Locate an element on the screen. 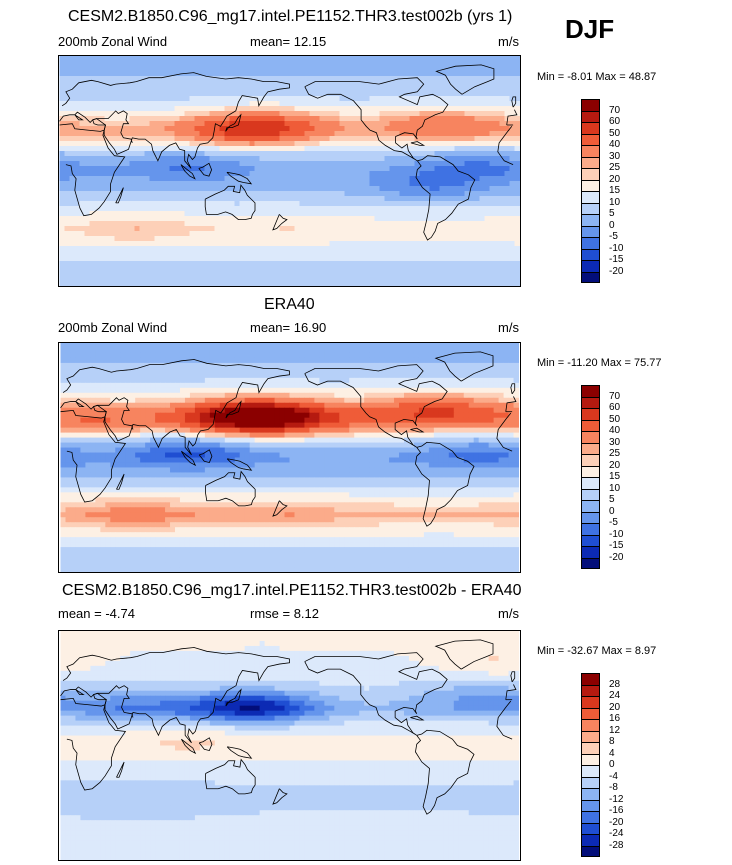 The image size is (732, 865). panel-1-colorbar: 70 60 50 40 30 25 20 15 10 5 0 -5 -10 -15 -20 is located at coordinates (611, 191).